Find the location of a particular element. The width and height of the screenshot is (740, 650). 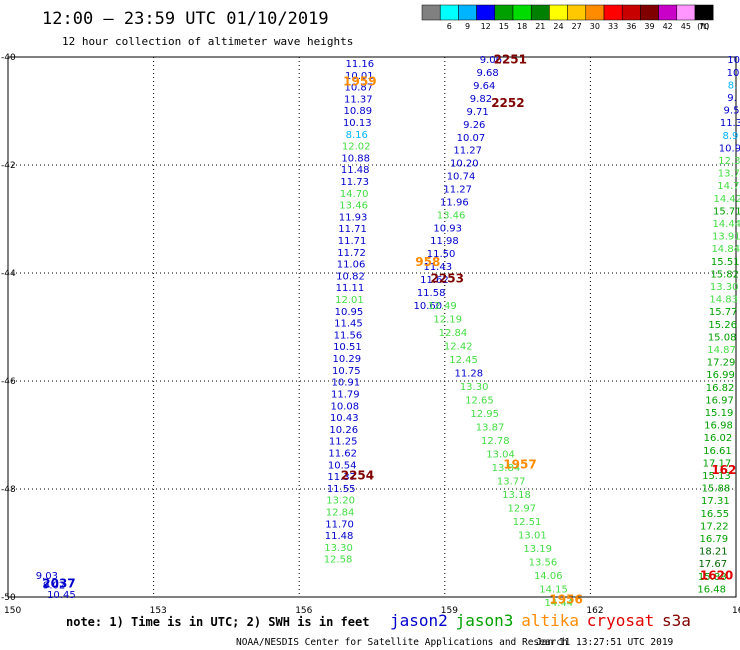

x-tick-label: 150 is located at coordinates (12, 611).